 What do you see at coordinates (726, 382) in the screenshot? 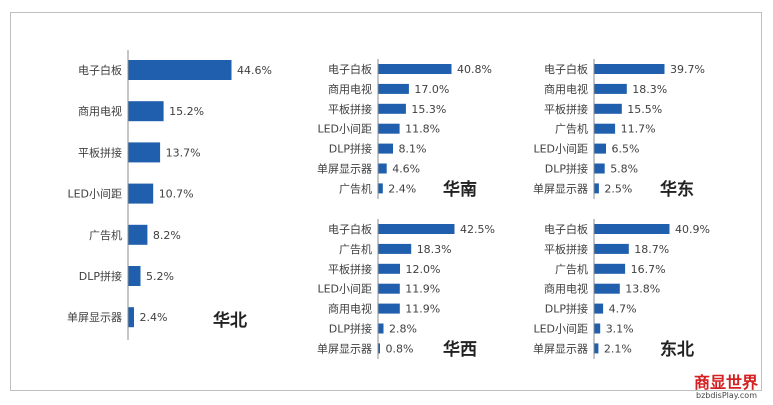
I see `watermark-cn: 商显世界` at bounding box center [726, 382].